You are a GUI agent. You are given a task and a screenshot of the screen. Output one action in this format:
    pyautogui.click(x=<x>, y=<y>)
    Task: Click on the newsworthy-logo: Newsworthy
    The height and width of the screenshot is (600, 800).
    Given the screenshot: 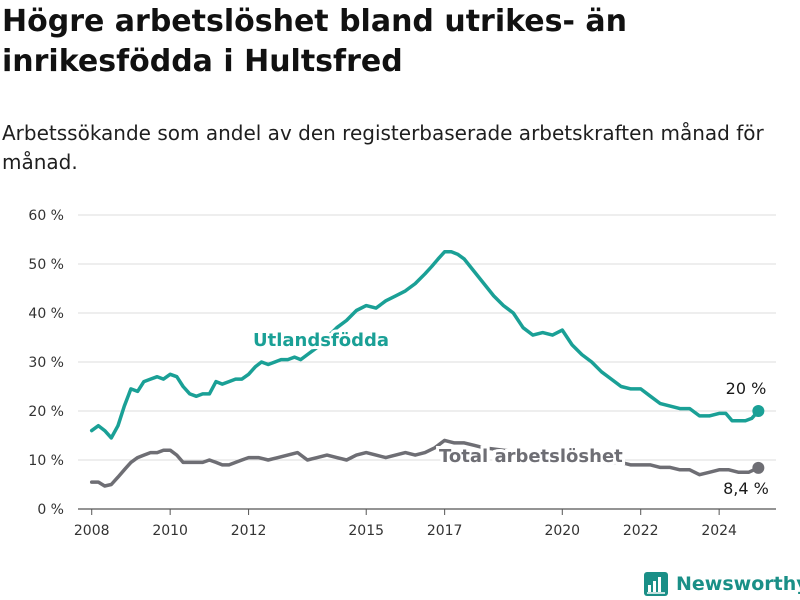 What is the action you would take?
    pyautogui.click(x=722, y=584)
    